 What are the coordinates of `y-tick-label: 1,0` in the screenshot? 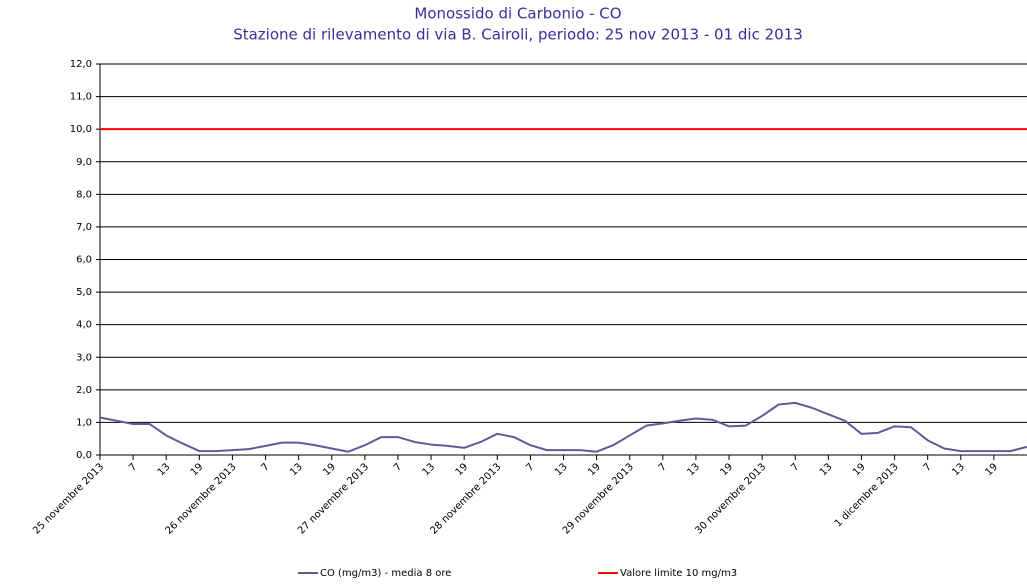 It's located at (84, 422).